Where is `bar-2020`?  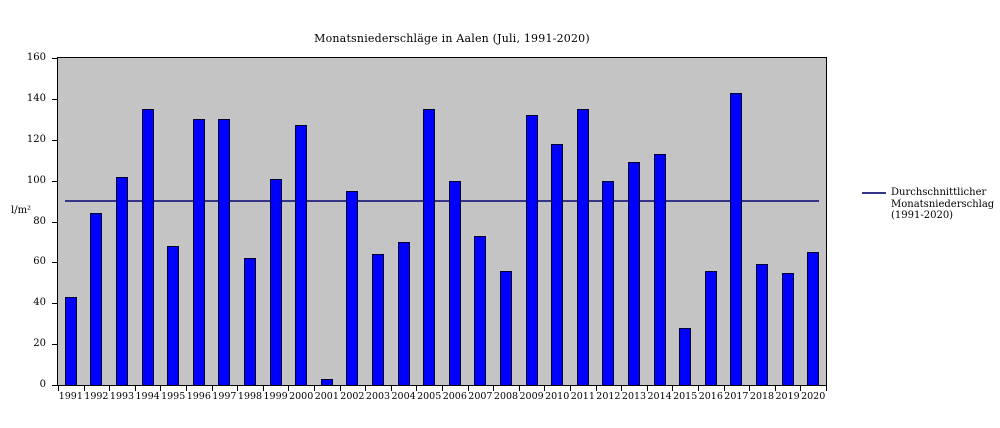
bar-2020 is located at coordinates (813, 318).